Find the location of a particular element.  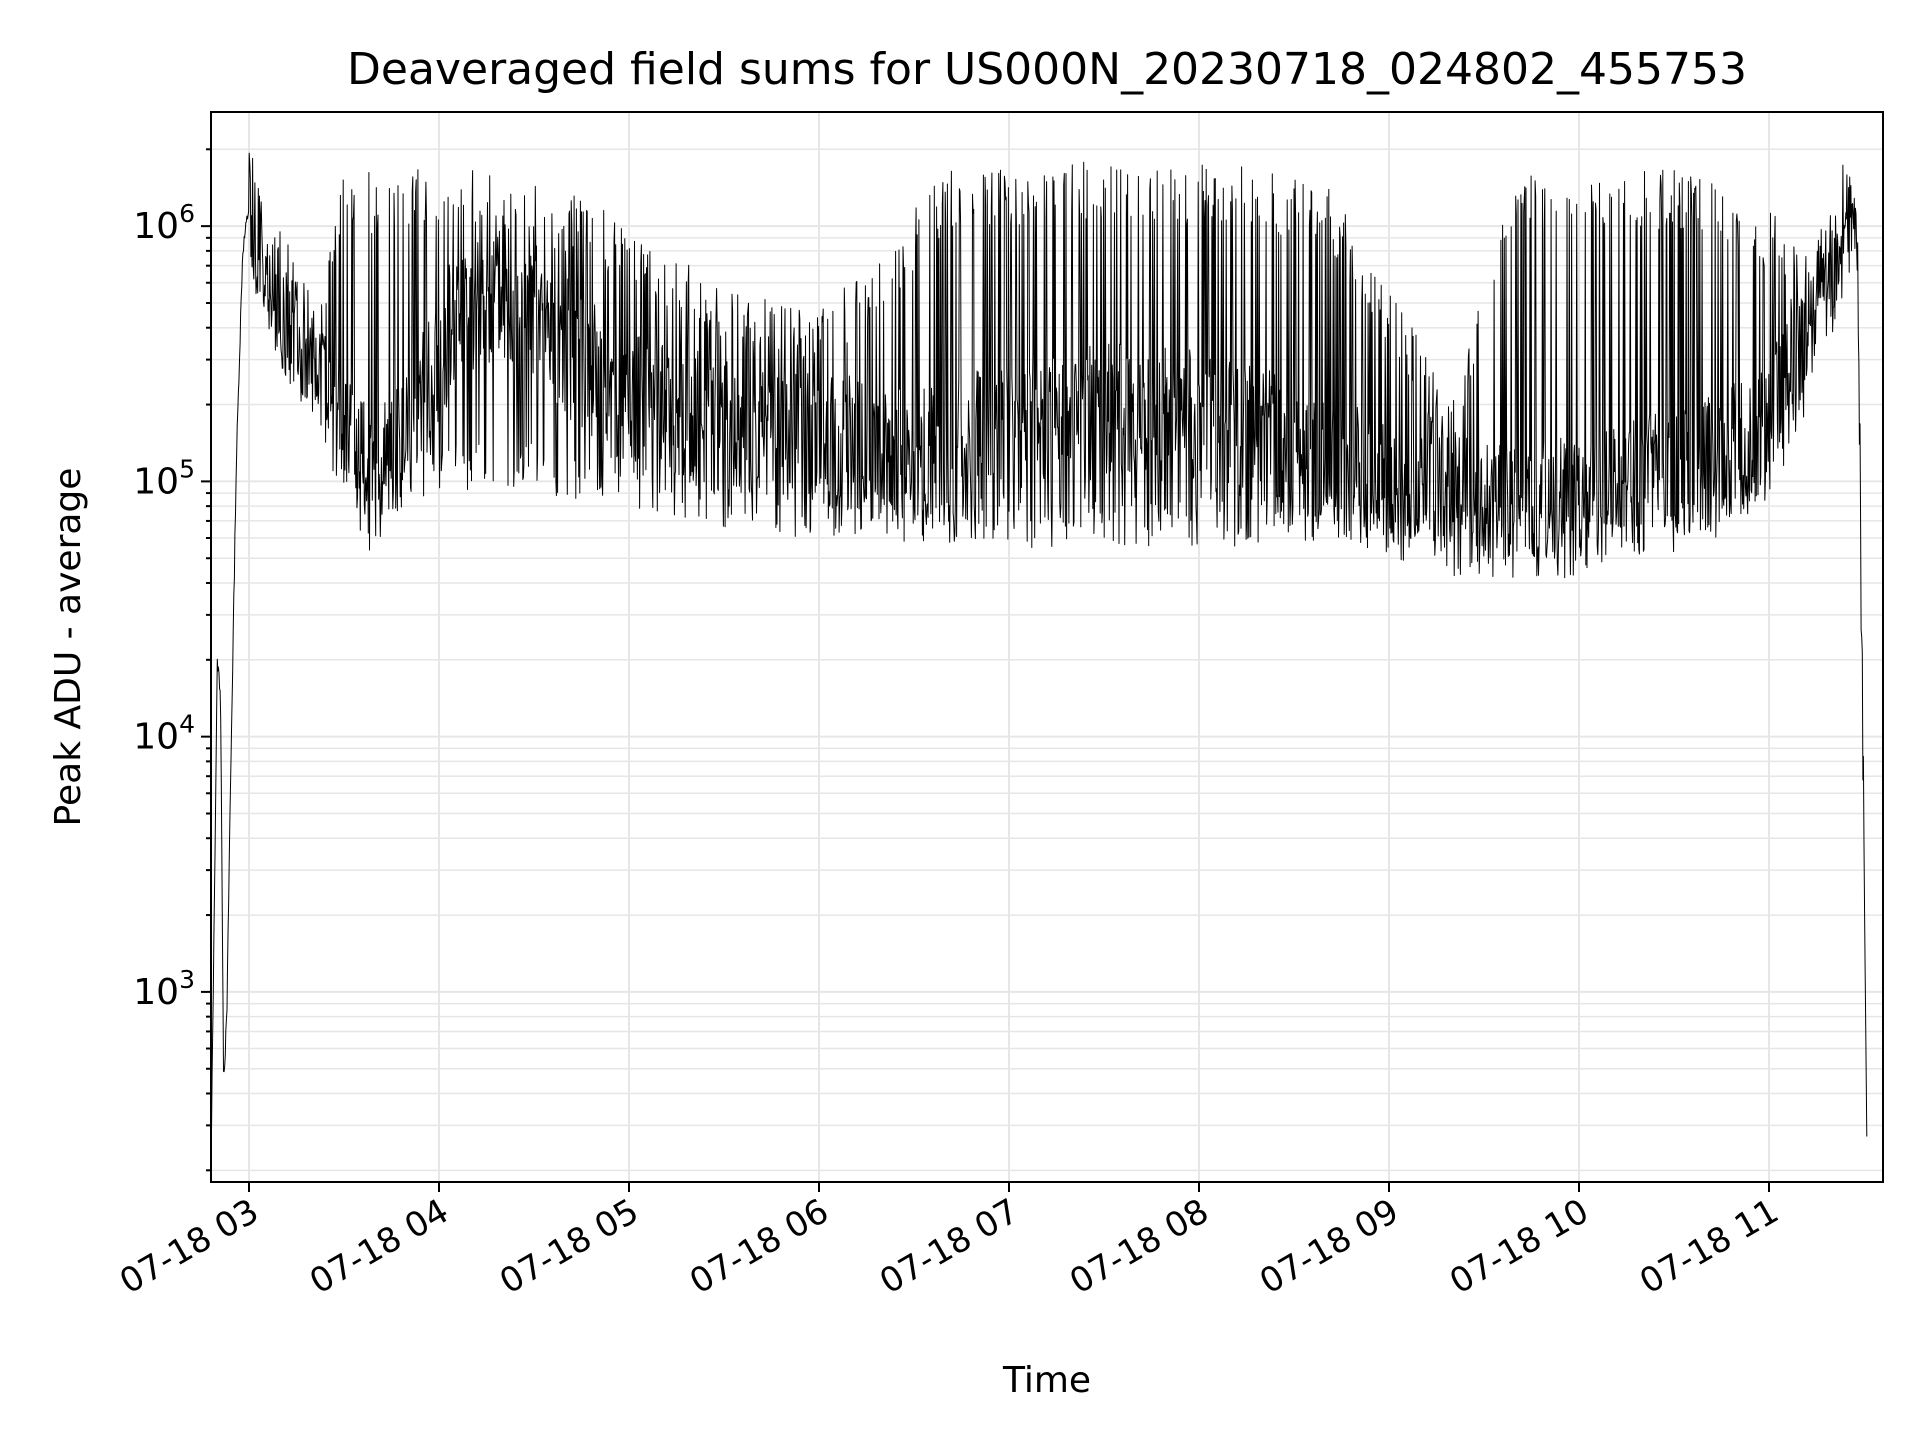

y-axis-label: Peak ADU - average is located at coordinates (68, 647).